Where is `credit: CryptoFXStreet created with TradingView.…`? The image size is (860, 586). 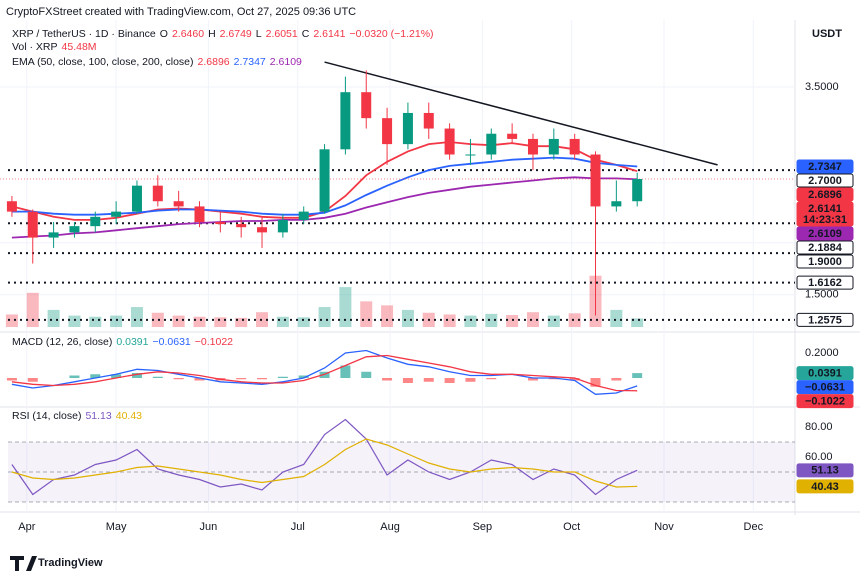
credit: CryptoFXStreet created with TradingView.… is located at coordinates (181, 12).